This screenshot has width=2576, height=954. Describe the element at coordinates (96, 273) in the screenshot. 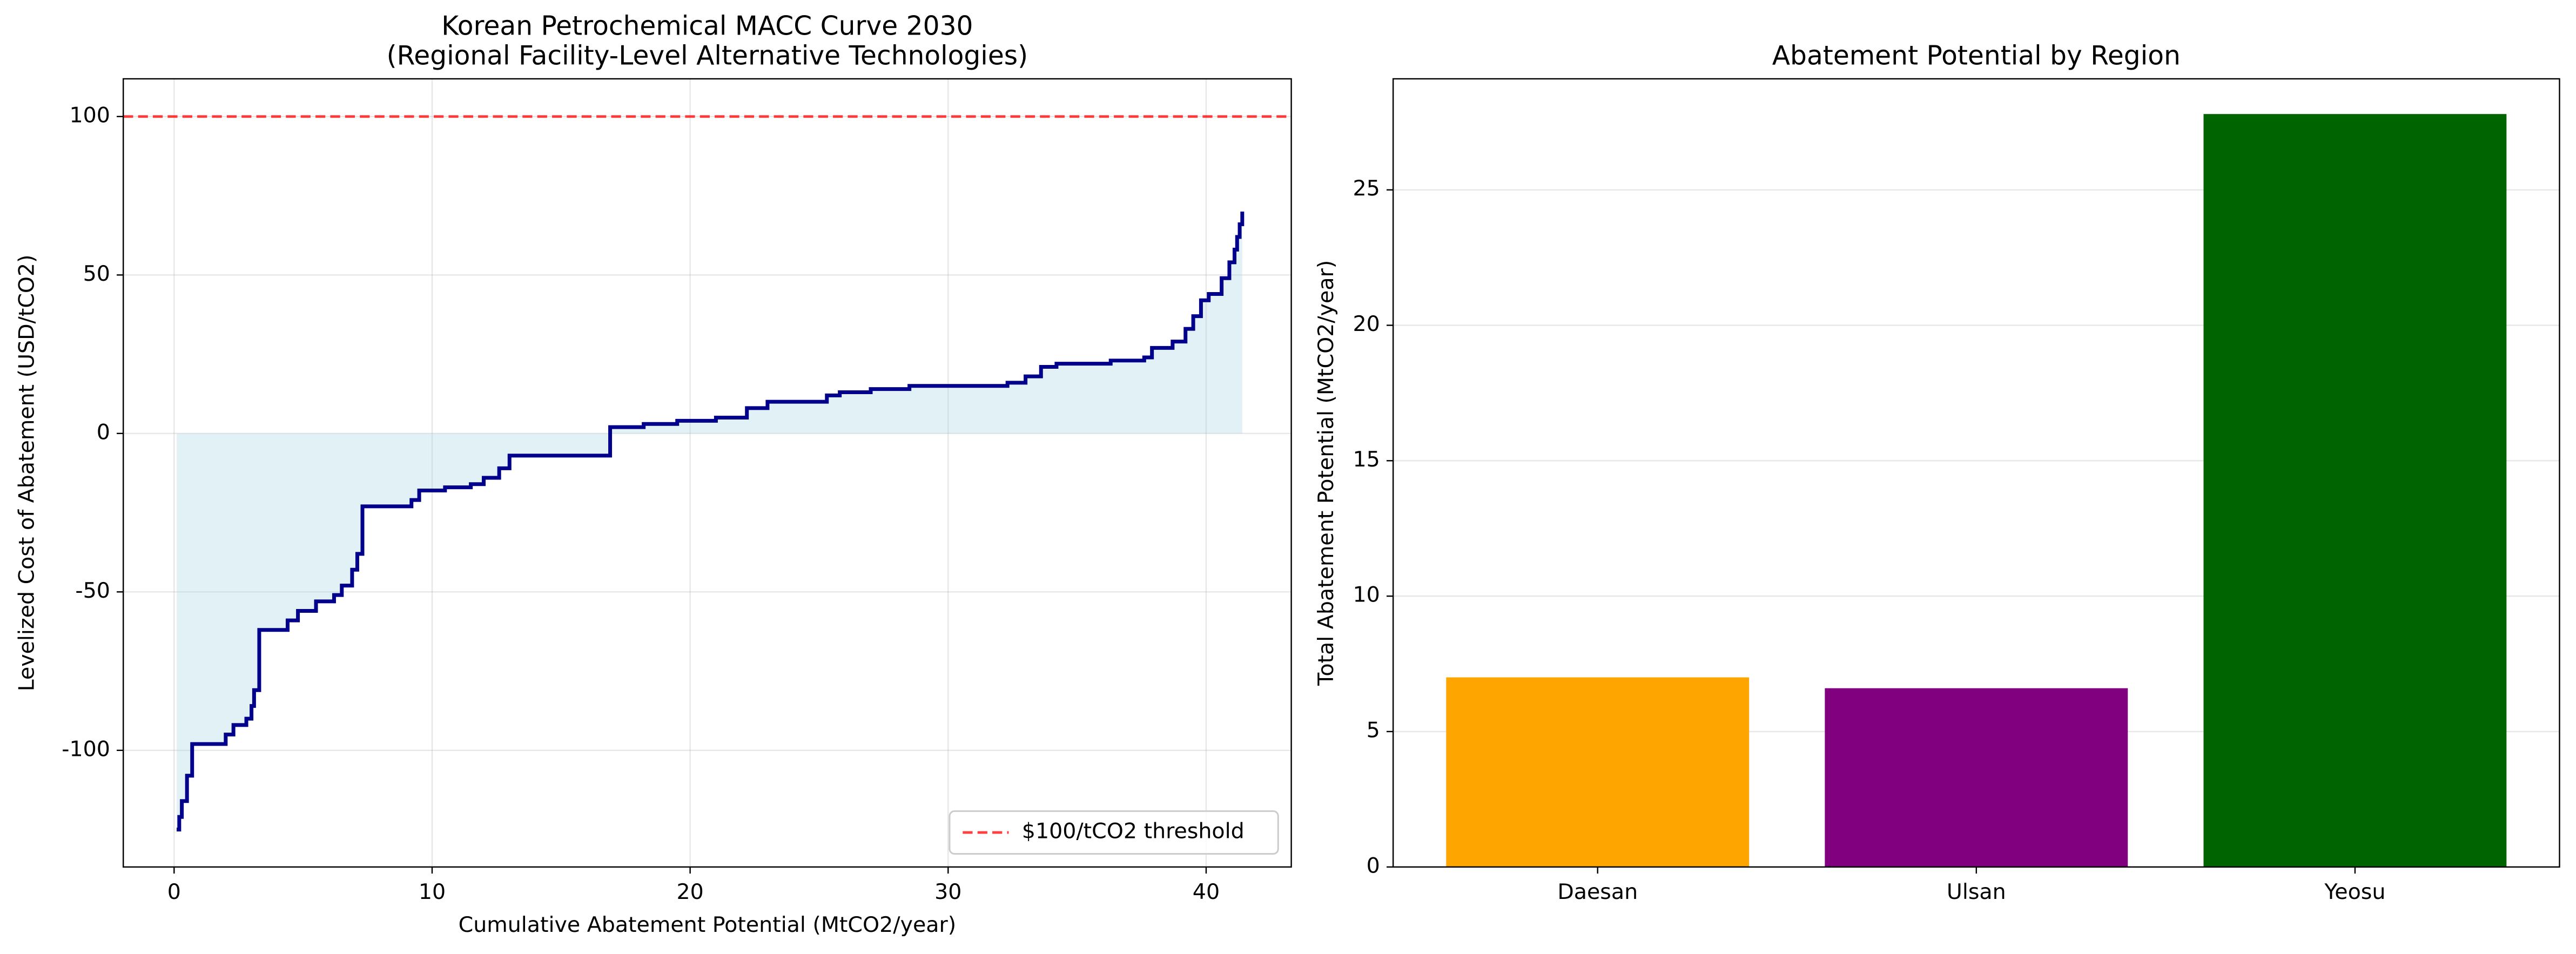

I see `y-tick-label: 50` at that location.